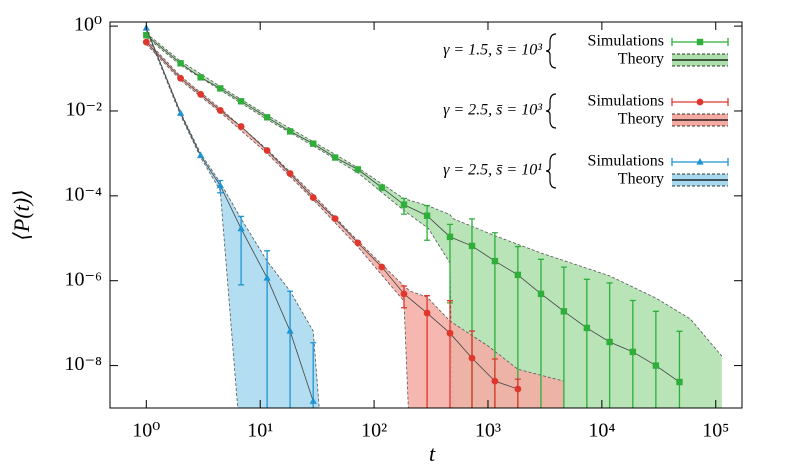 The height and width of the screenshot is (473, 789). Describe the element at coordinates (492, 50) in the screenshot. I see `legend-group: γ = 1.5, s̄ = 10³` at that location.